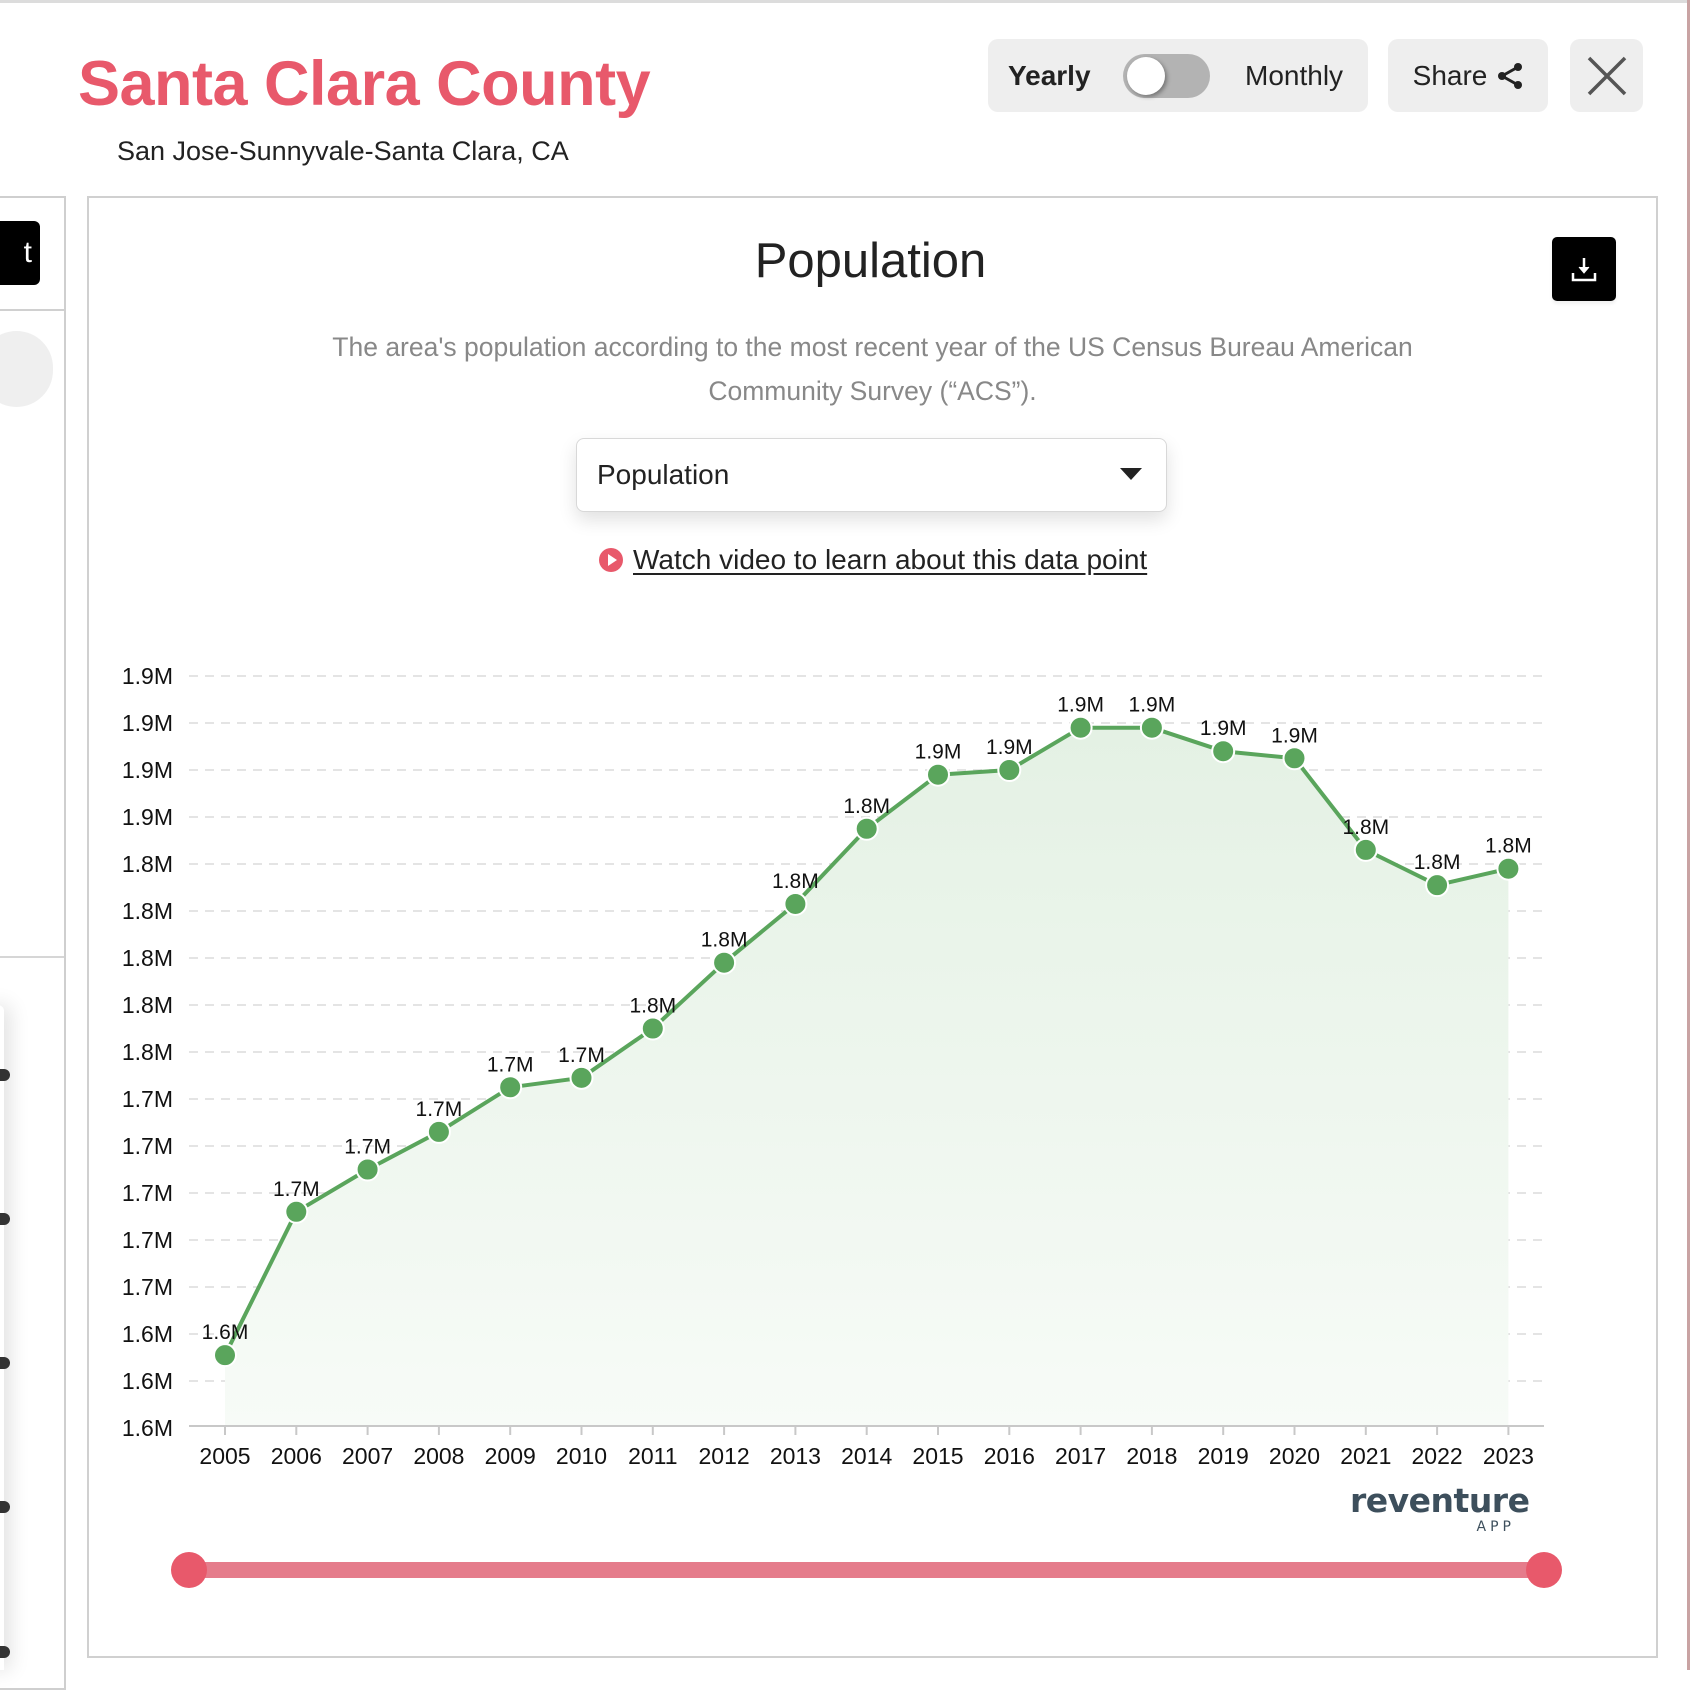  I want to click on toggle-knob, so click(1146, 76).